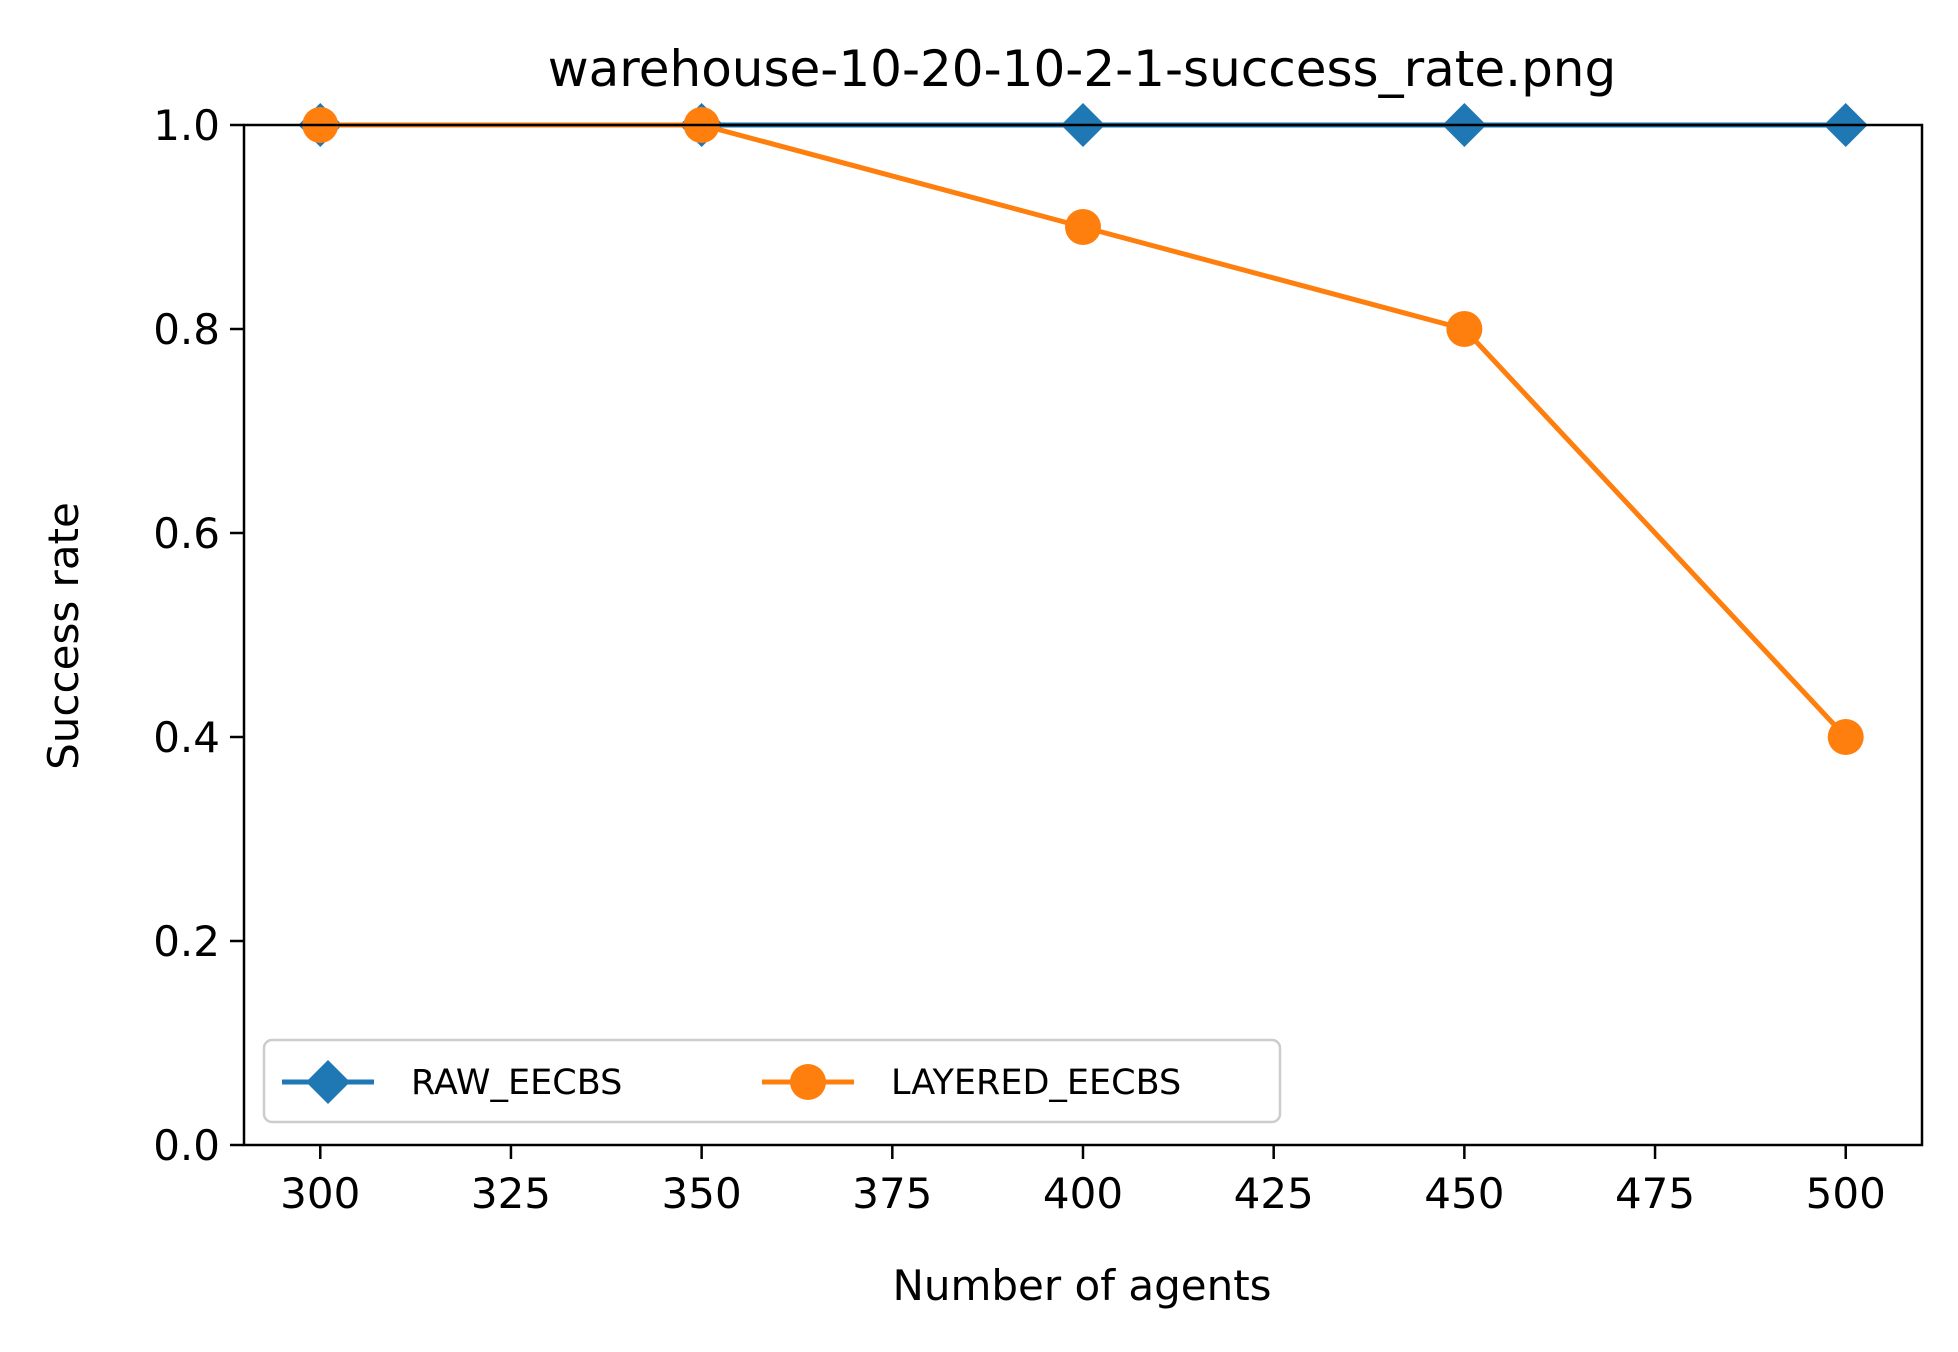  What do you see at coordinates (892, 1193) in the screenshot?
I see `x-tick-label: 375` at bounding box center [892, 1193].